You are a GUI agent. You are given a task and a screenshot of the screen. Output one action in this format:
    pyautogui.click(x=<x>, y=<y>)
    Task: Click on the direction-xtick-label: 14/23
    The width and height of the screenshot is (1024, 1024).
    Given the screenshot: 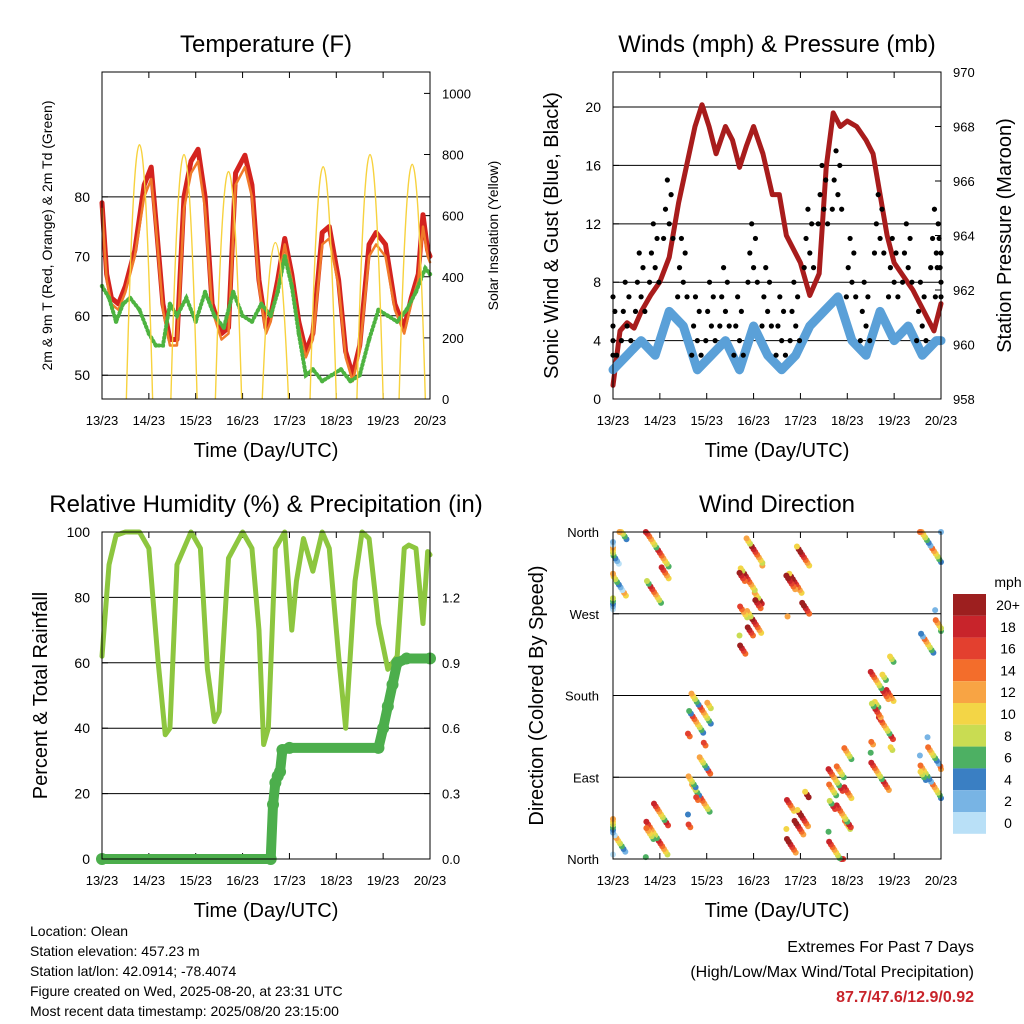 What is the action you would take?
    pyautogui.click(x=660, y=880)
    